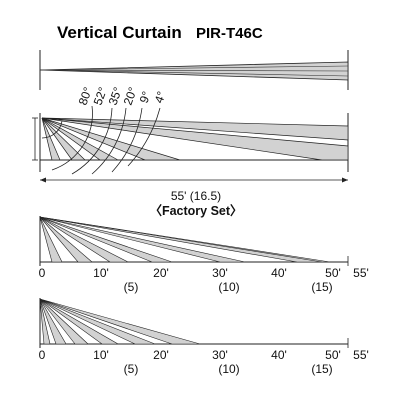 Image resolution: width=400 pixels, height=400 pixels. I want to click on zone-20deg, so click(111, 139).